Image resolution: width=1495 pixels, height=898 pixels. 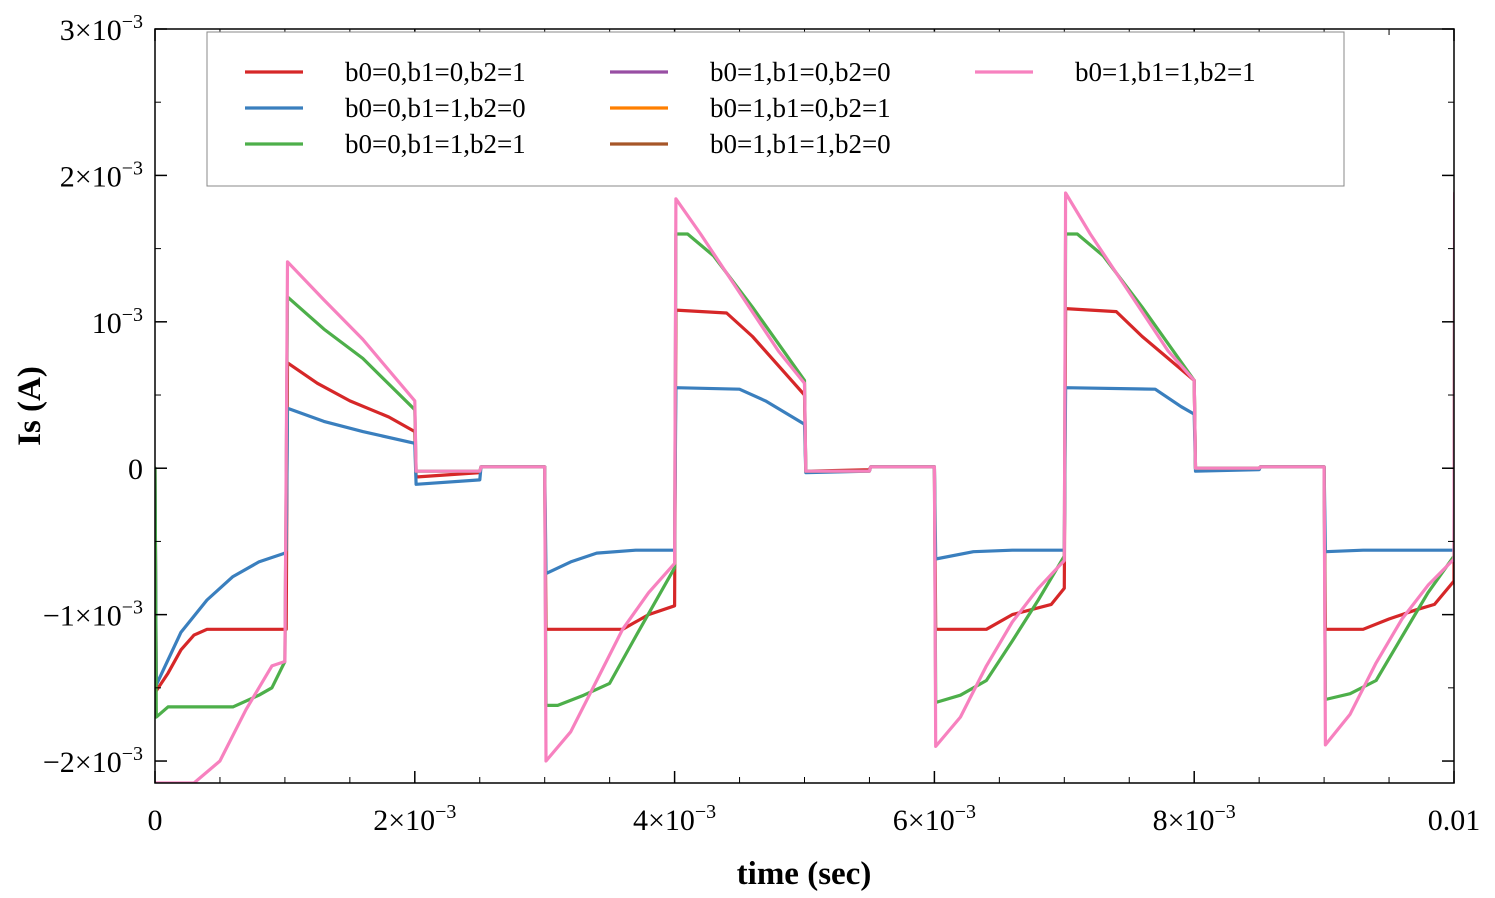 What do you see at coordinates (435, 144) in the screenshot?
I see `legend-label-2: b0=0,b1=1,b2=1` at bounding box center [435, 144].